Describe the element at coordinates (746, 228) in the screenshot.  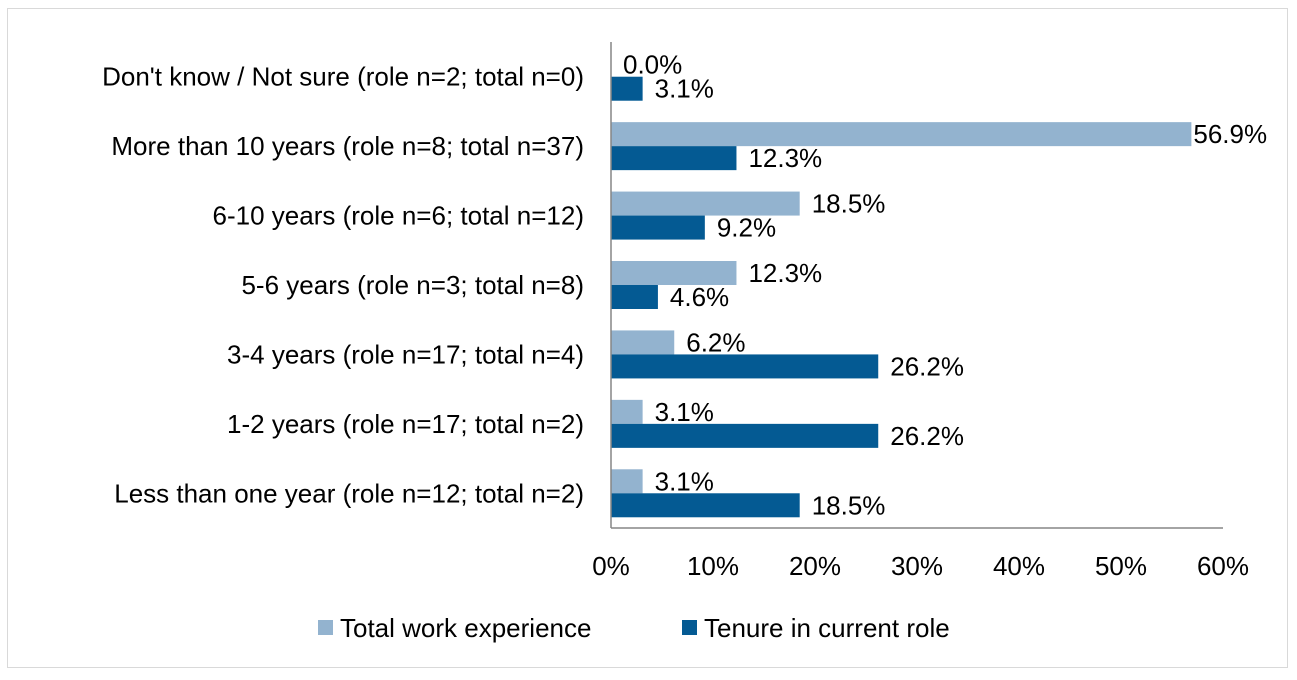
I see `data-label: 9.2%` at that location.